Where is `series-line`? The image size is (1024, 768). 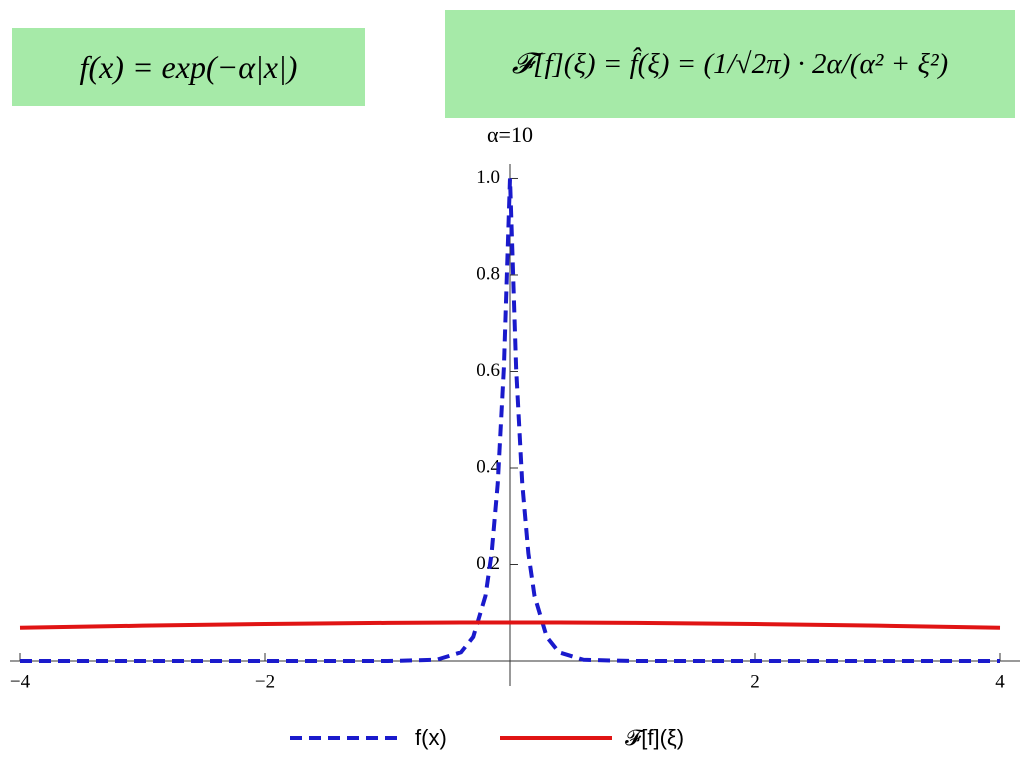 series-line is located at coordinates (510, 625).